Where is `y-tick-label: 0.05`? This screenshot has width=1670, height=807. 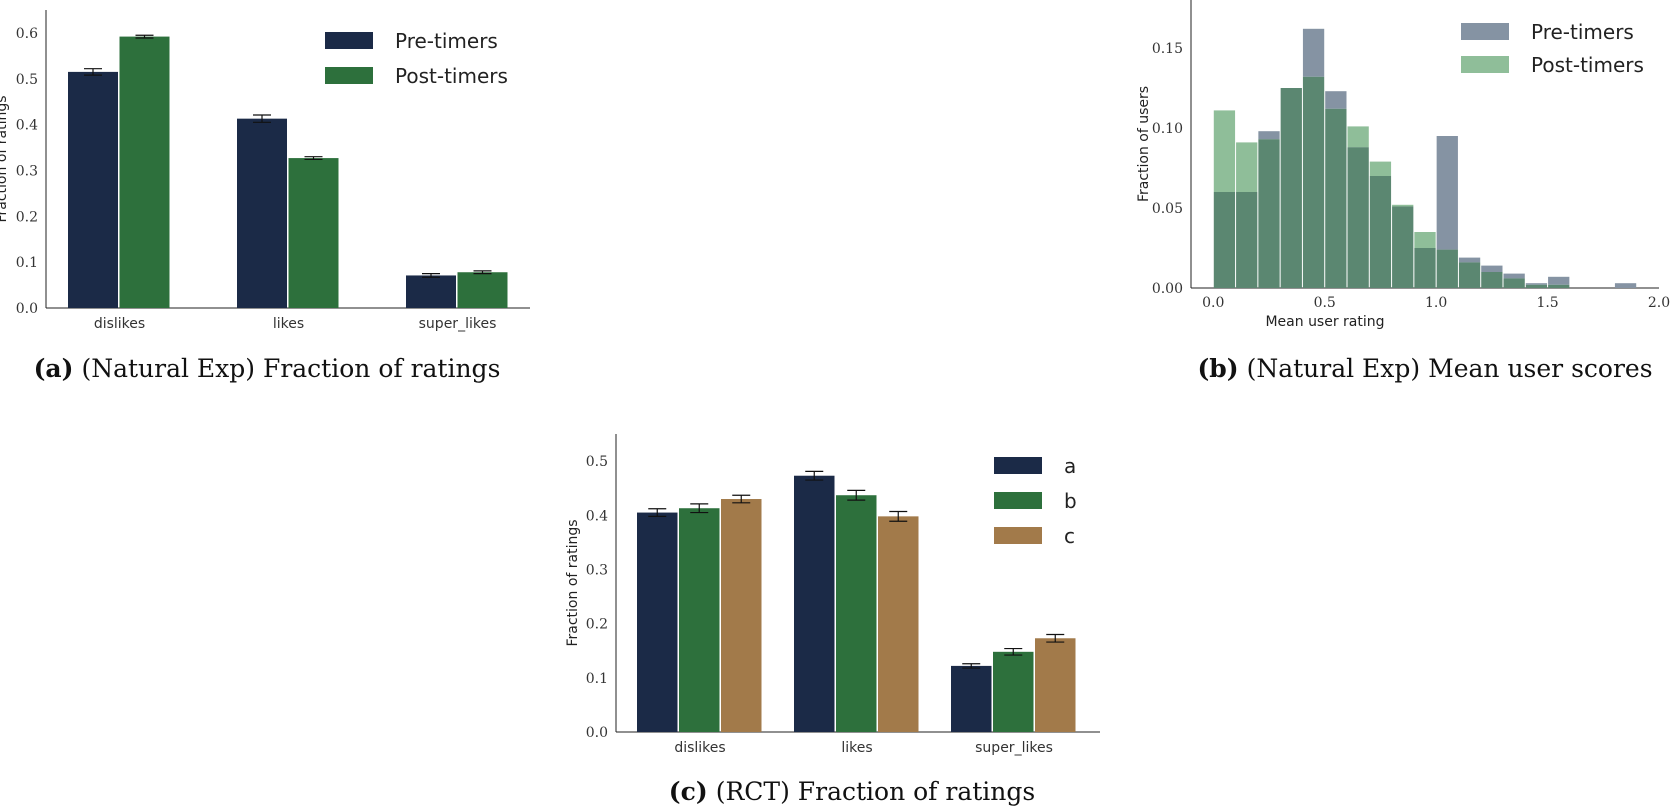 y-tick-label: 0.05 is located at coordinates (1167, 209).